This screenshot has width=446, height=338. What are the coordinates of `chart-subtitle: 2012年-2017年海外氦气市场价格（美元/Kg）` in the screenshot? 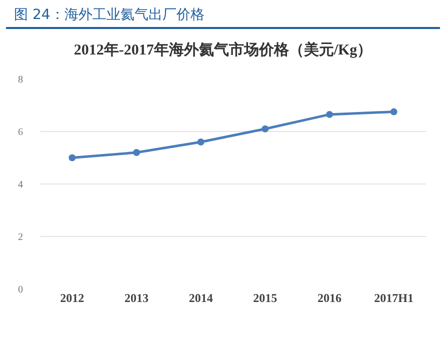 It's located at (223, 49).